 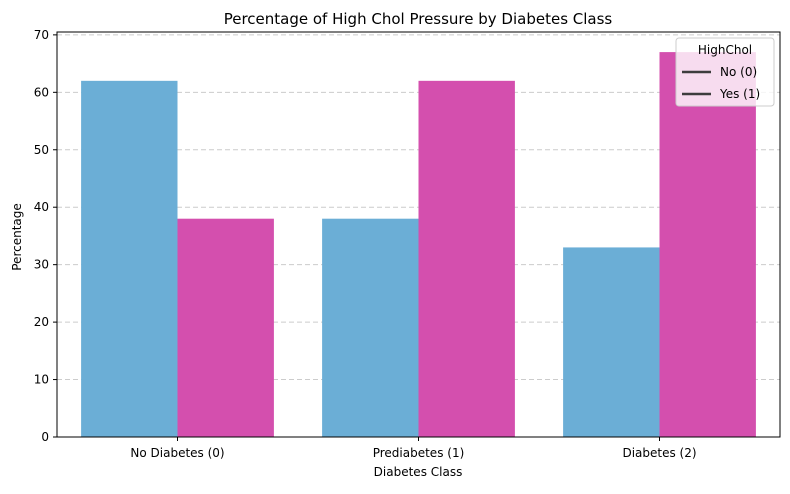 I want to click on legend-box, so click(x=725, y=72).